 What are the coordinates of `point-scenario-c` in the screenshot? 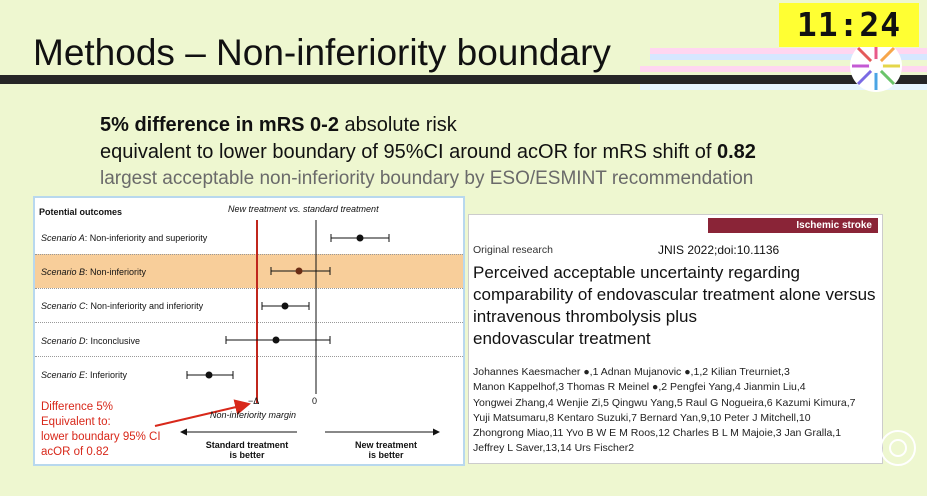 It's located at (285, 306).